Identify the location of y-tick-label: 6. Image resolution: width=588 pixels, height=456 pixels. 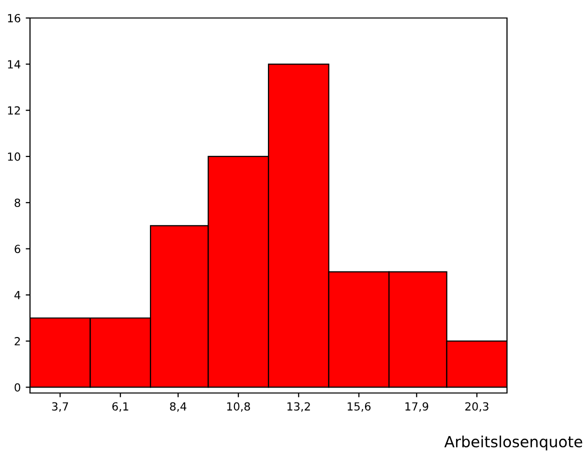
(17, 249).